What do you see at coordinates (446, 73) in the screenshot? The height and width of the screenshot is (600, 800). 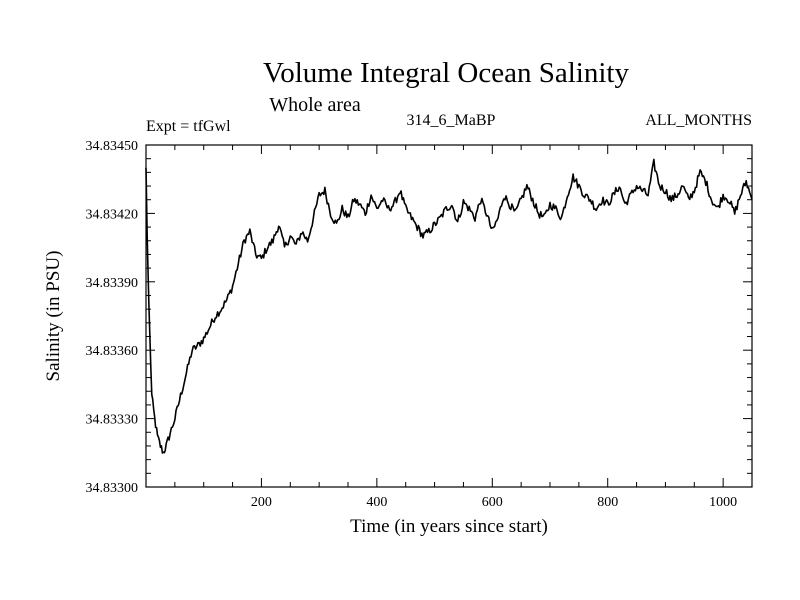 I see `chart-title: Volume Integral Ocean Salinity` at bounding box center [446, 73].